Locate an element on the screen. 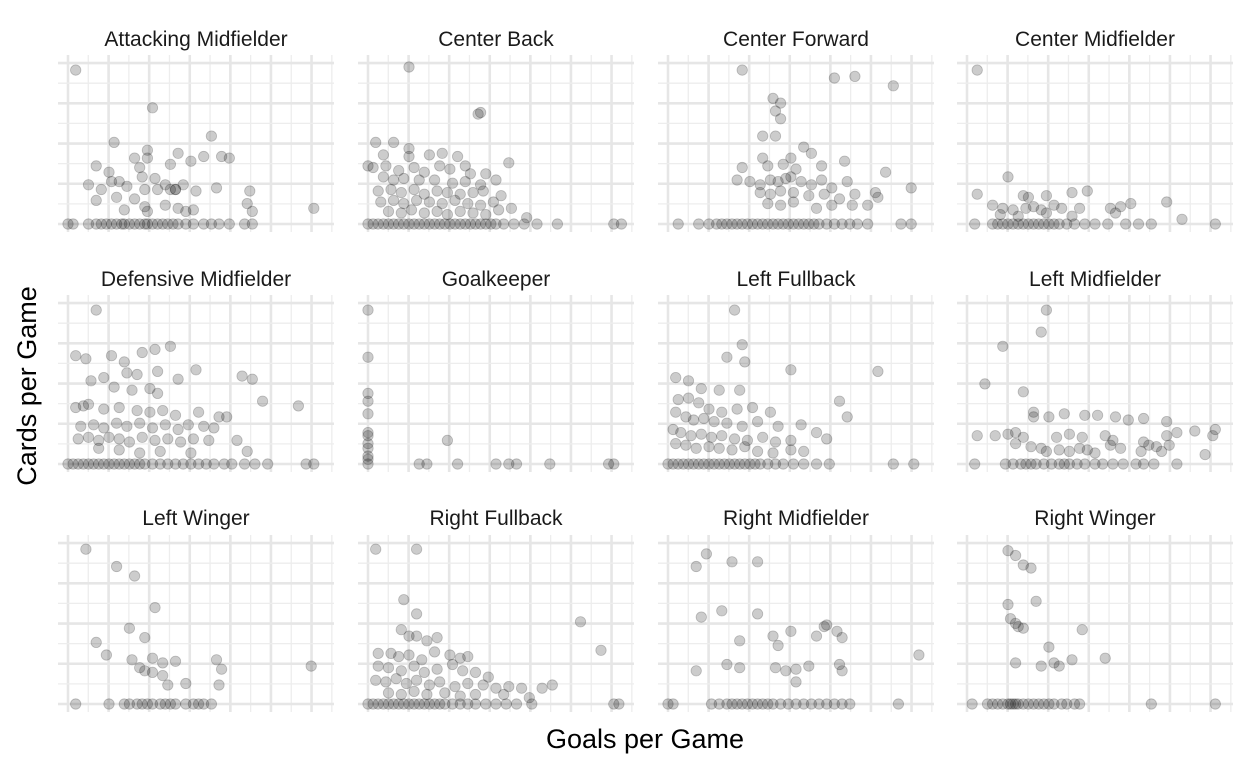 This screenshot has height=768, width=1248. facet-panel: Center Midfielder is located at coordinates (1095, 130).